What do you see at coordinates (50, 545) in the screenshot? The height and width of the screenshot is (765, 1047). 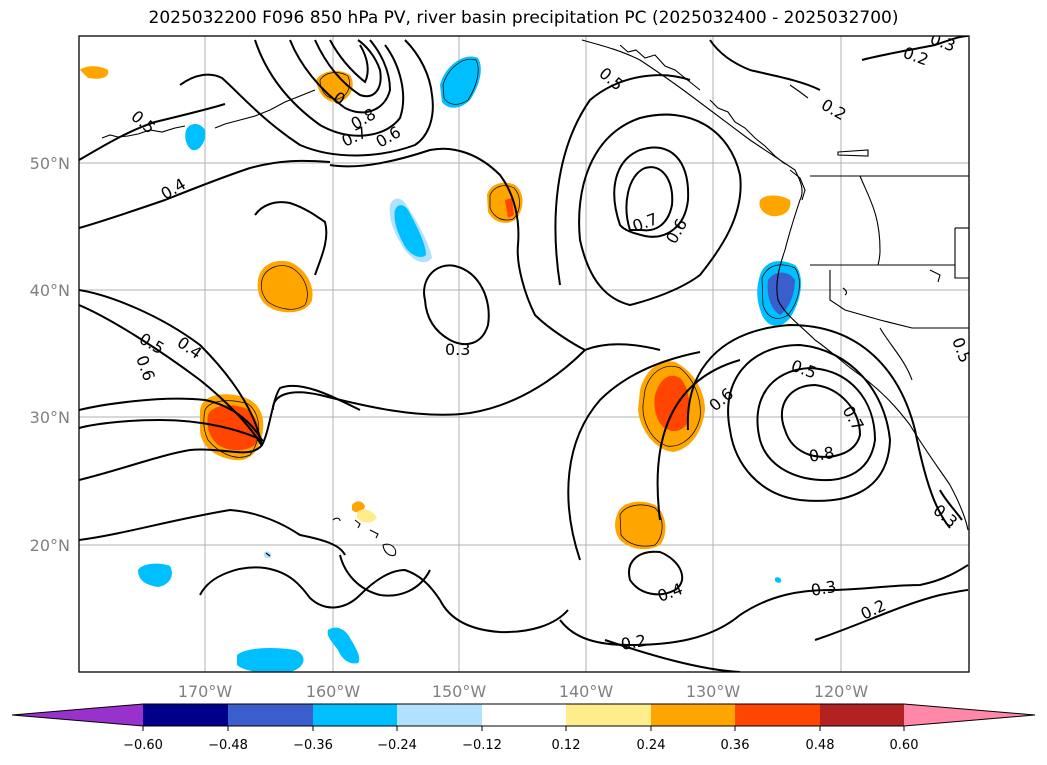 I see `lat-label: 20°N` at bounding box center [50, 545].